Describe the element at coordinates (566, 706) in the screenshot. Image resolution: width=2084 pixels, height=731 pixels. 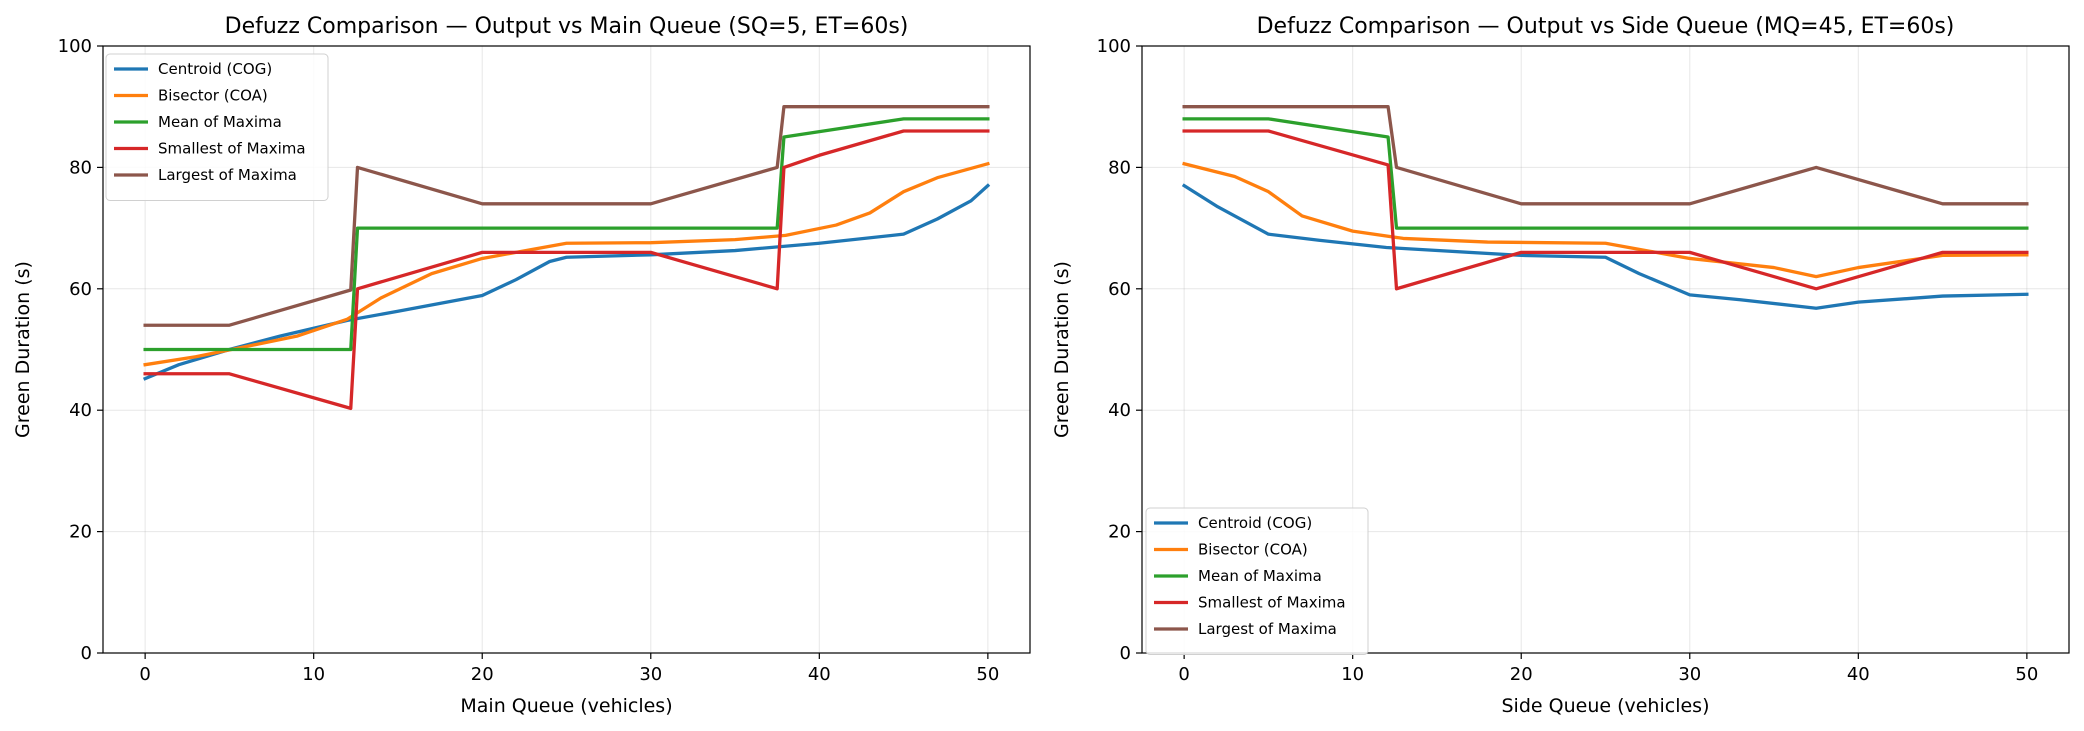
I see `x-axis-label: Main Queue (vehicles)` at that location.